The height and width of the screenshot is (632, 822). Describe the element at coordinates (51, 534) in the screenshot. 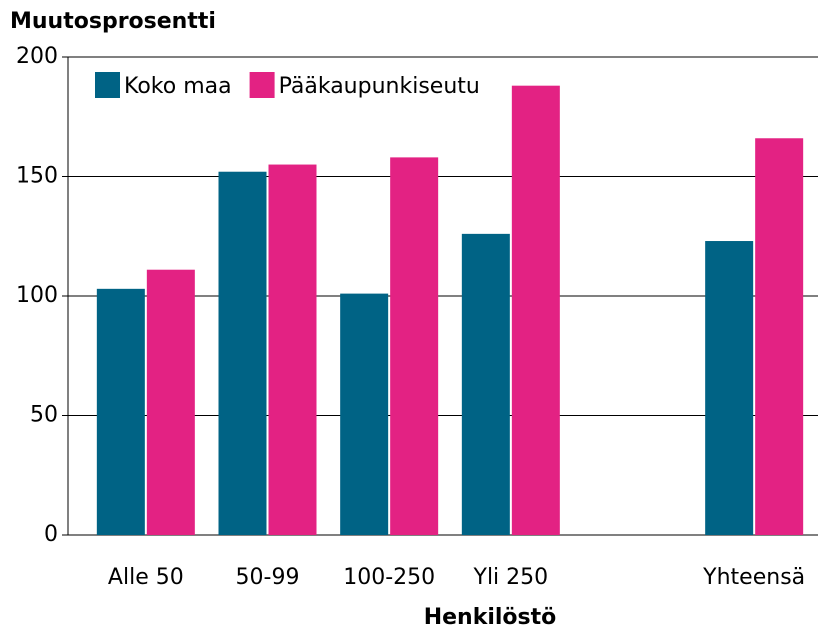

I see `y-tick-label: 0` at that location.